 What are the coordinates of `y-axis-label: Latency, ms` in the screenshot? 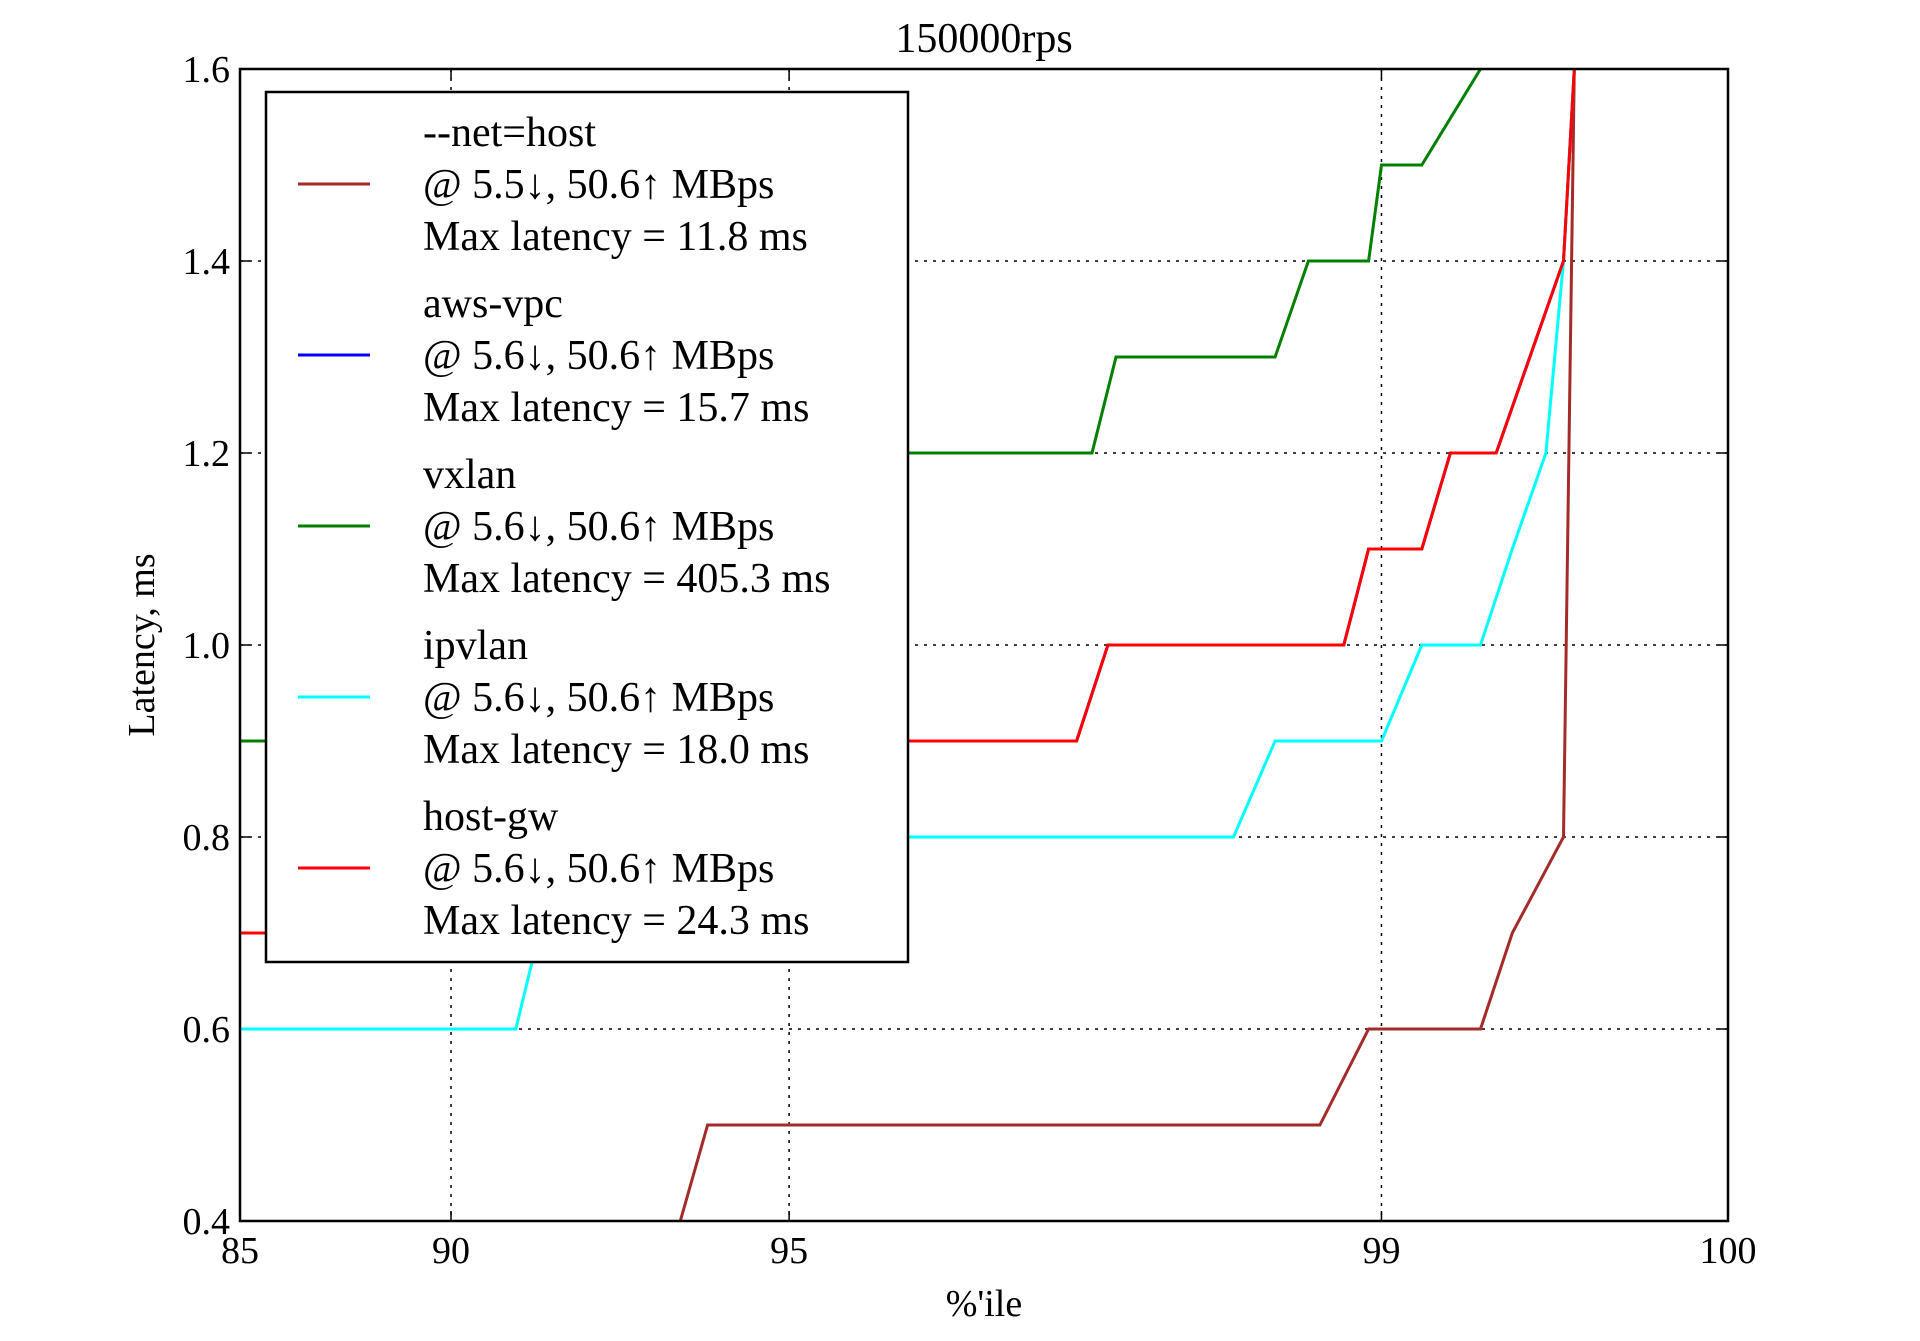 It's located at (142, 644).